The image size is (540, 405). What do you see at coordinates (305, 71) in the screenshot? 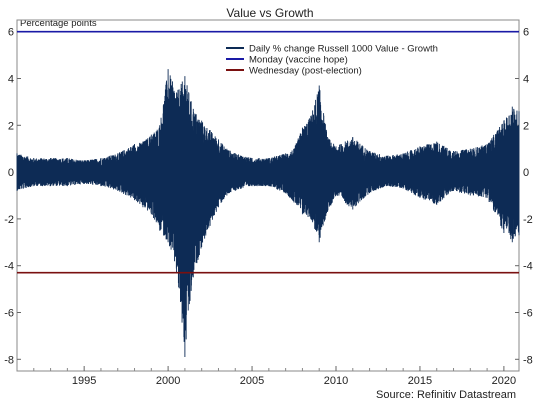
I see `legend-label: Wednesday (post-election)` at bounding box center [305, 71].